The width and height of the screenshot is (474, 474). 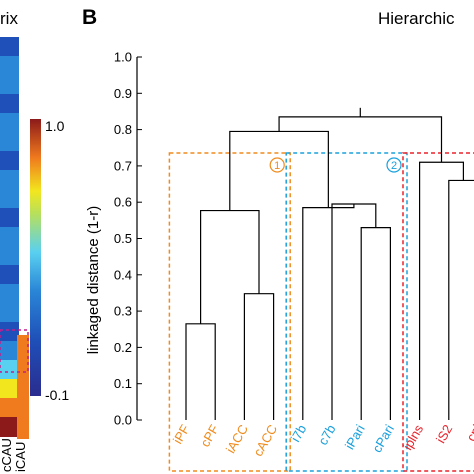 I want to click on colorbar-max-label: 1.0, so click(x=55, y=126).